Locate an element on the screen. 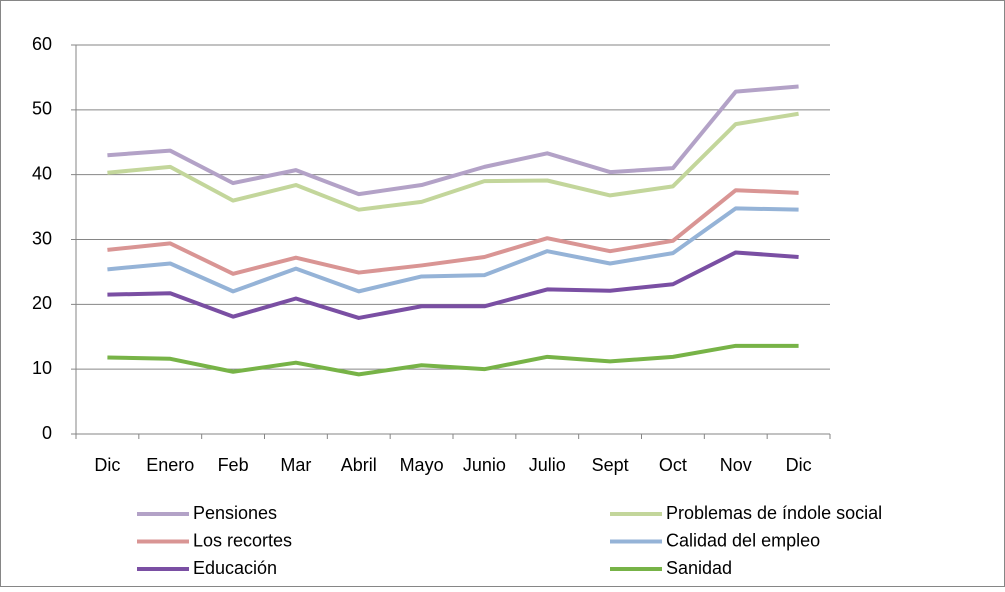 The height and width of the screenshot is (592, 1005). y-tick-label: 30 is located at coordinates (42, 238).